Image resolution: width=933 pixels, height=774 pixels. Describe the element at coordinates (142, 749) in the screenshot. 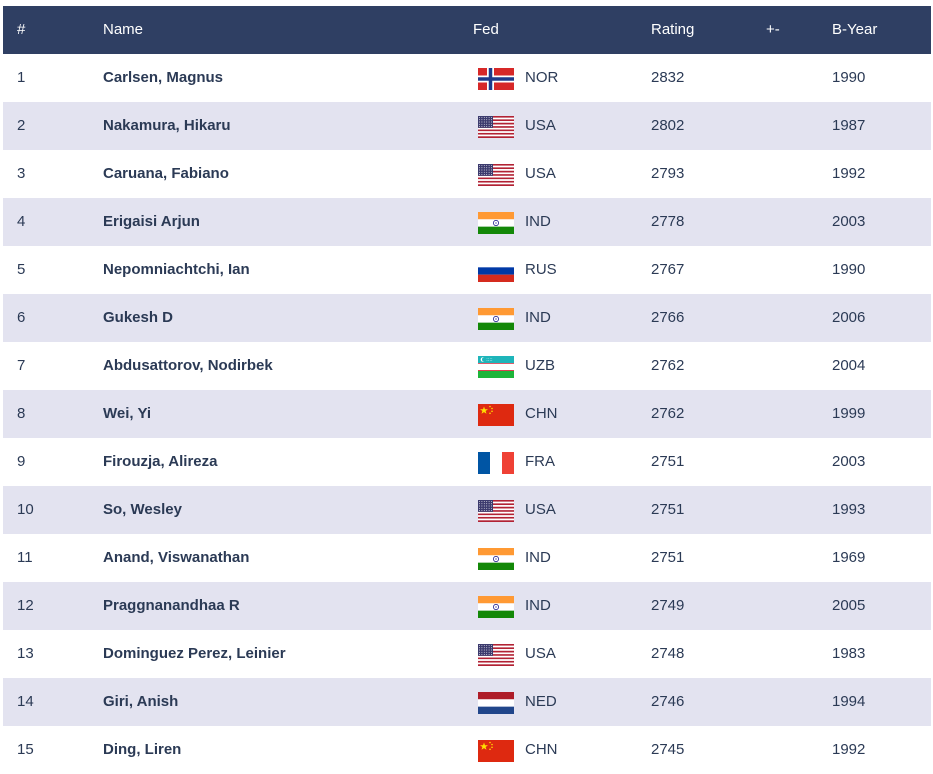

I see `player-name-link: Ding, Liren` at that location.